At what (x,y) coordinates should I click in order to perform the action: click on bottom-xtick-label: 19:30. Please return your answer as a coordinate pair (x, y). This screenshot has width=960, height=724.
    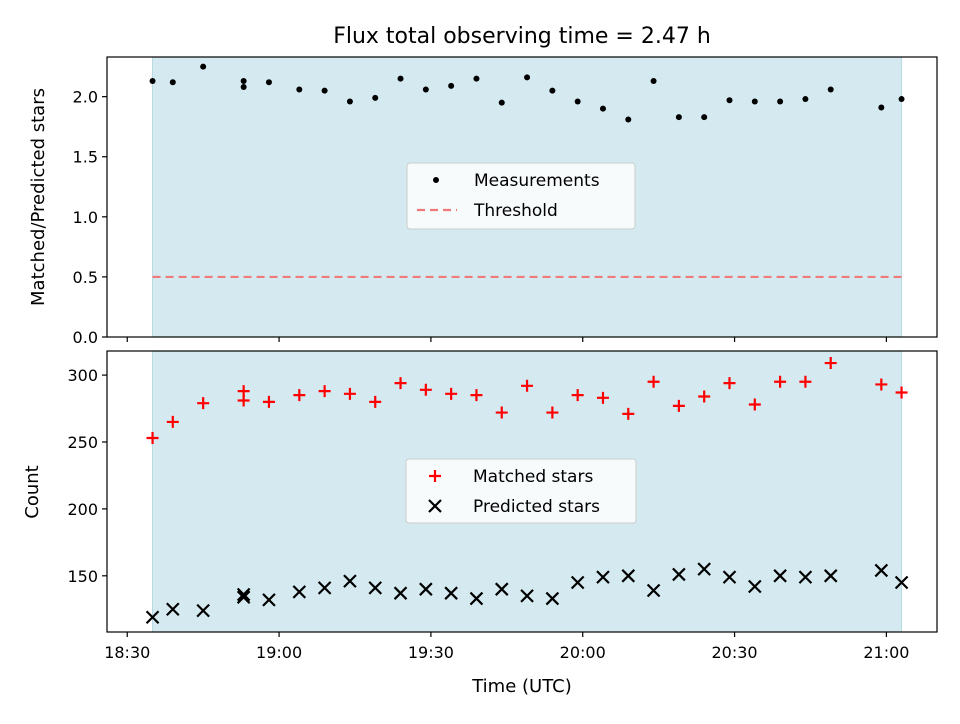
    Looking at the image, I should click on (431, 652).